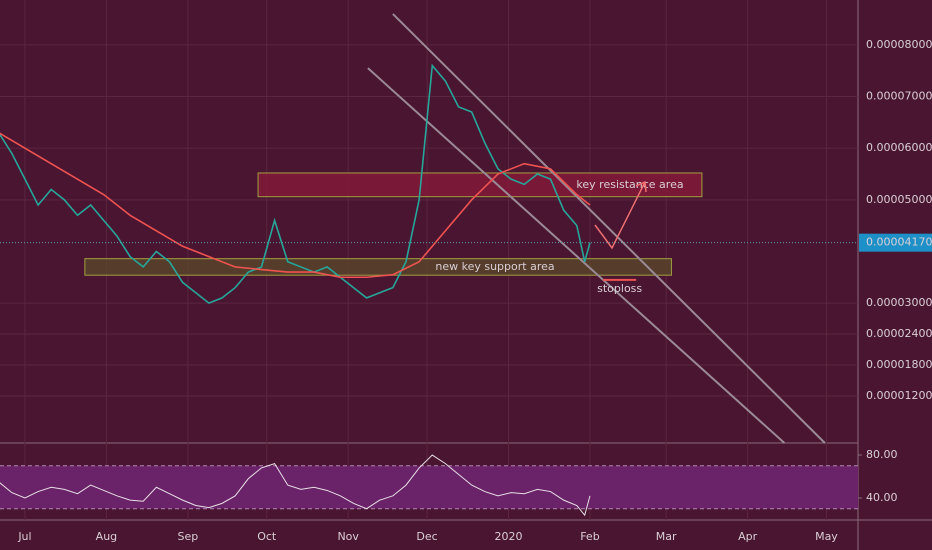 The width and height of the screenshot is (932, 550). What do you see at coordinates (620, 215) in the screenshot?
I see `projection-arrow` at bounding box center [620, 215].